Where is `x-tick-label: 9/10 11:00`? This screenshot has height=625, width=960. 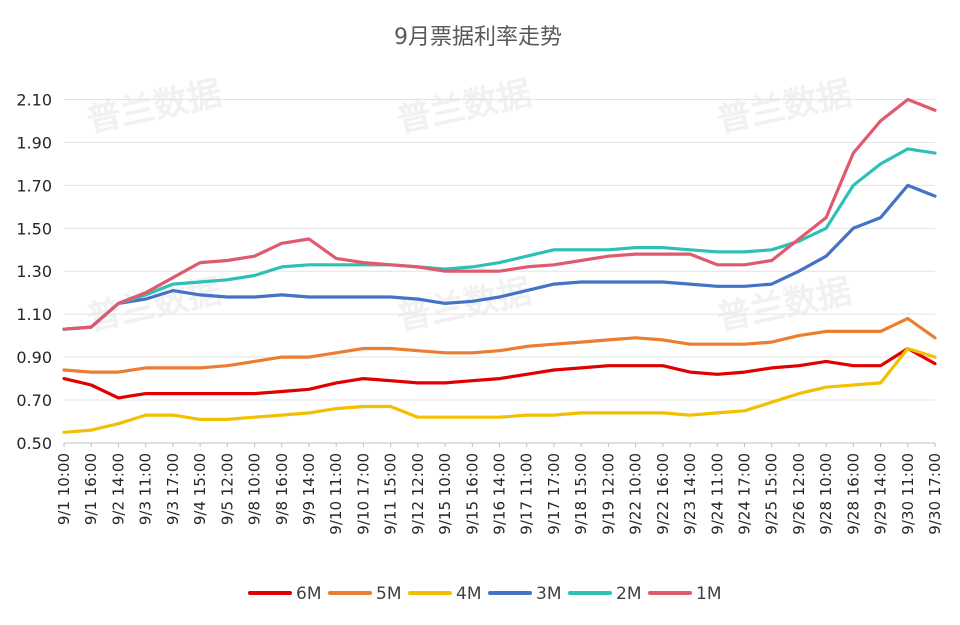 x-tick-label: 9/10 11:00 is located at coordinates (336, 494).